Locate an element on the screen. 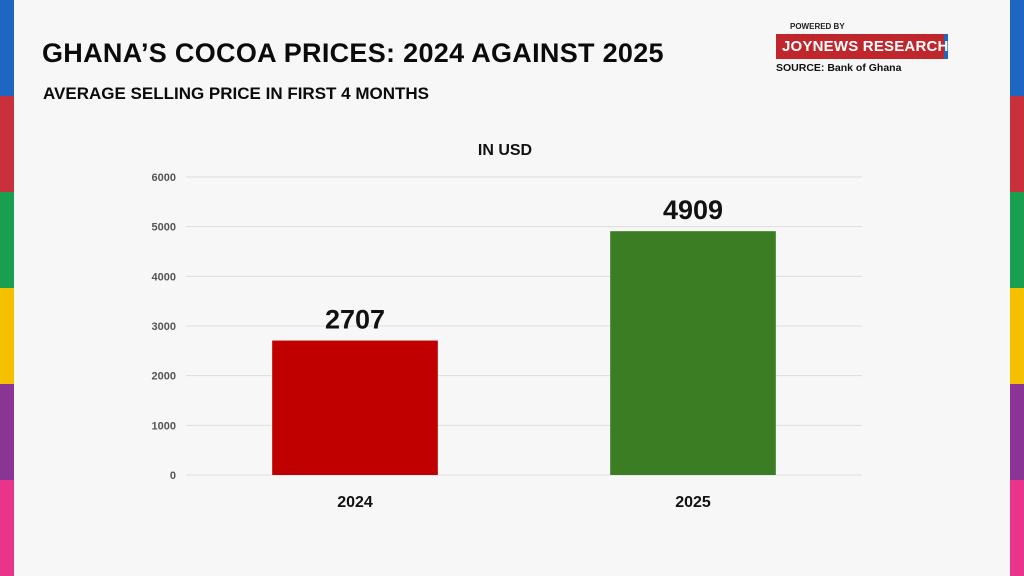  y-tick-label: 0 is located at coordinates (173, 476).